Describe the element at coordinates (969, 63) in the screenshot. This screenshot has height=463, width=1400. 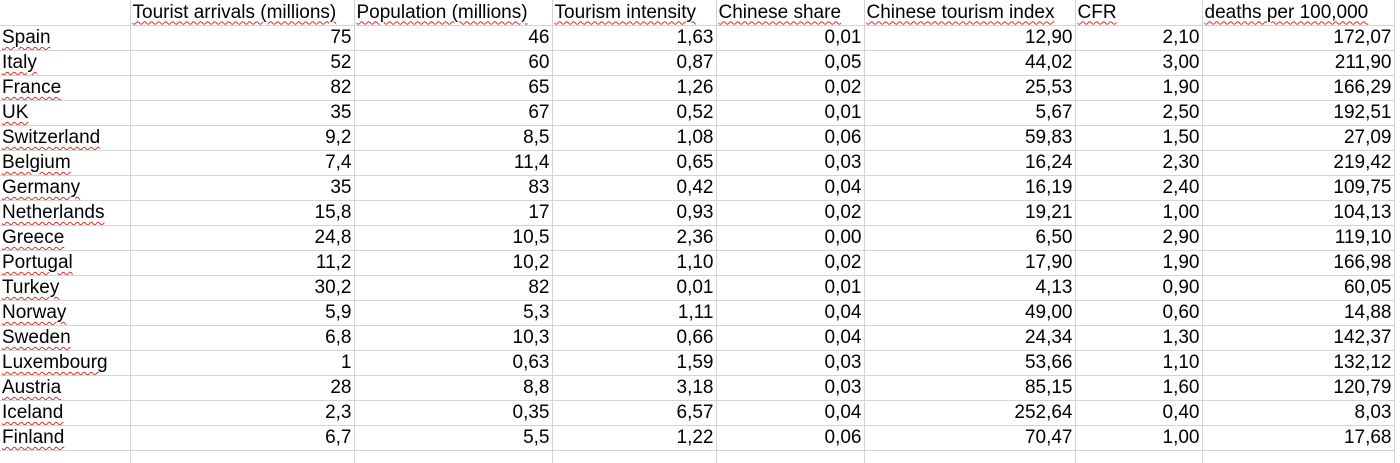
I see `cell-chinese-tourism-index: 44,02` at that location.